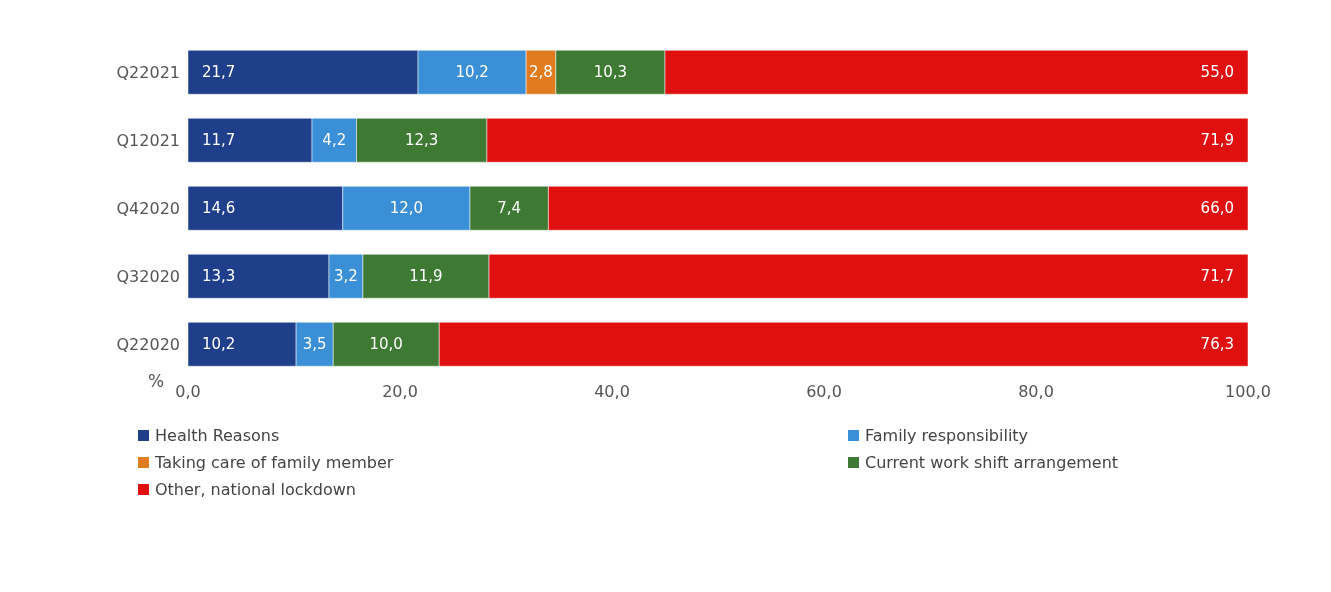  I want to click on legend-label: Taking care of family member, so click(274, 462).